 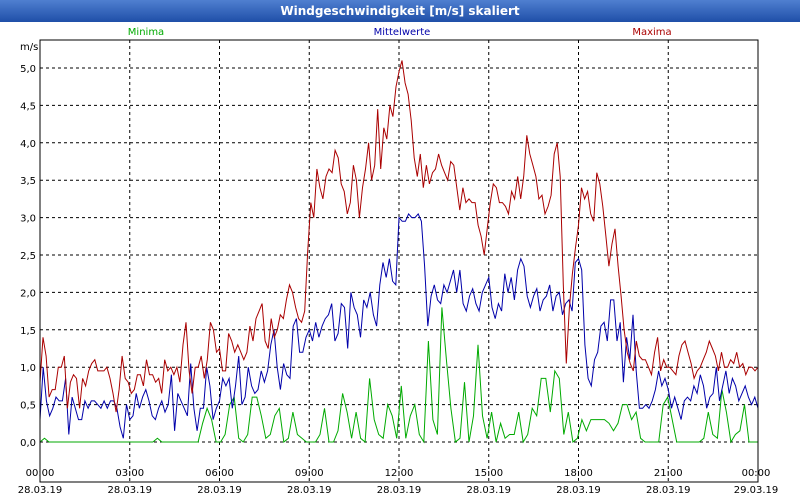 What do you see at coordinates (29, 47) in the screenshot?
I see `y-axis-label: m/s` at bounding box center [29, 47].